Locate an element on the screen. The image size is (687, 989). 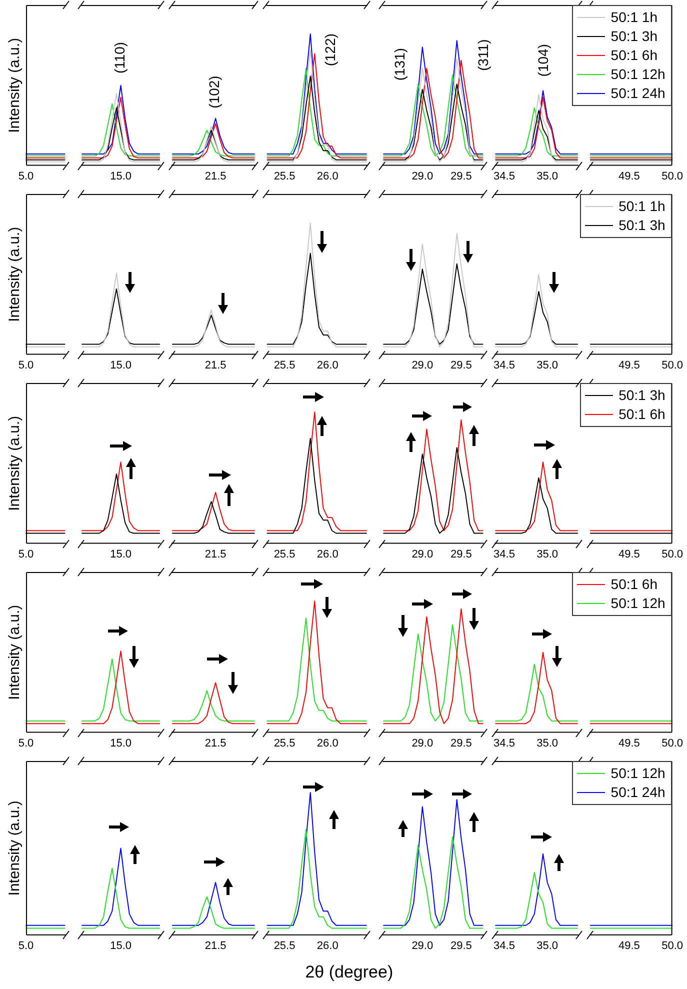
annotation: (311) is located at coordinates (482, 55).